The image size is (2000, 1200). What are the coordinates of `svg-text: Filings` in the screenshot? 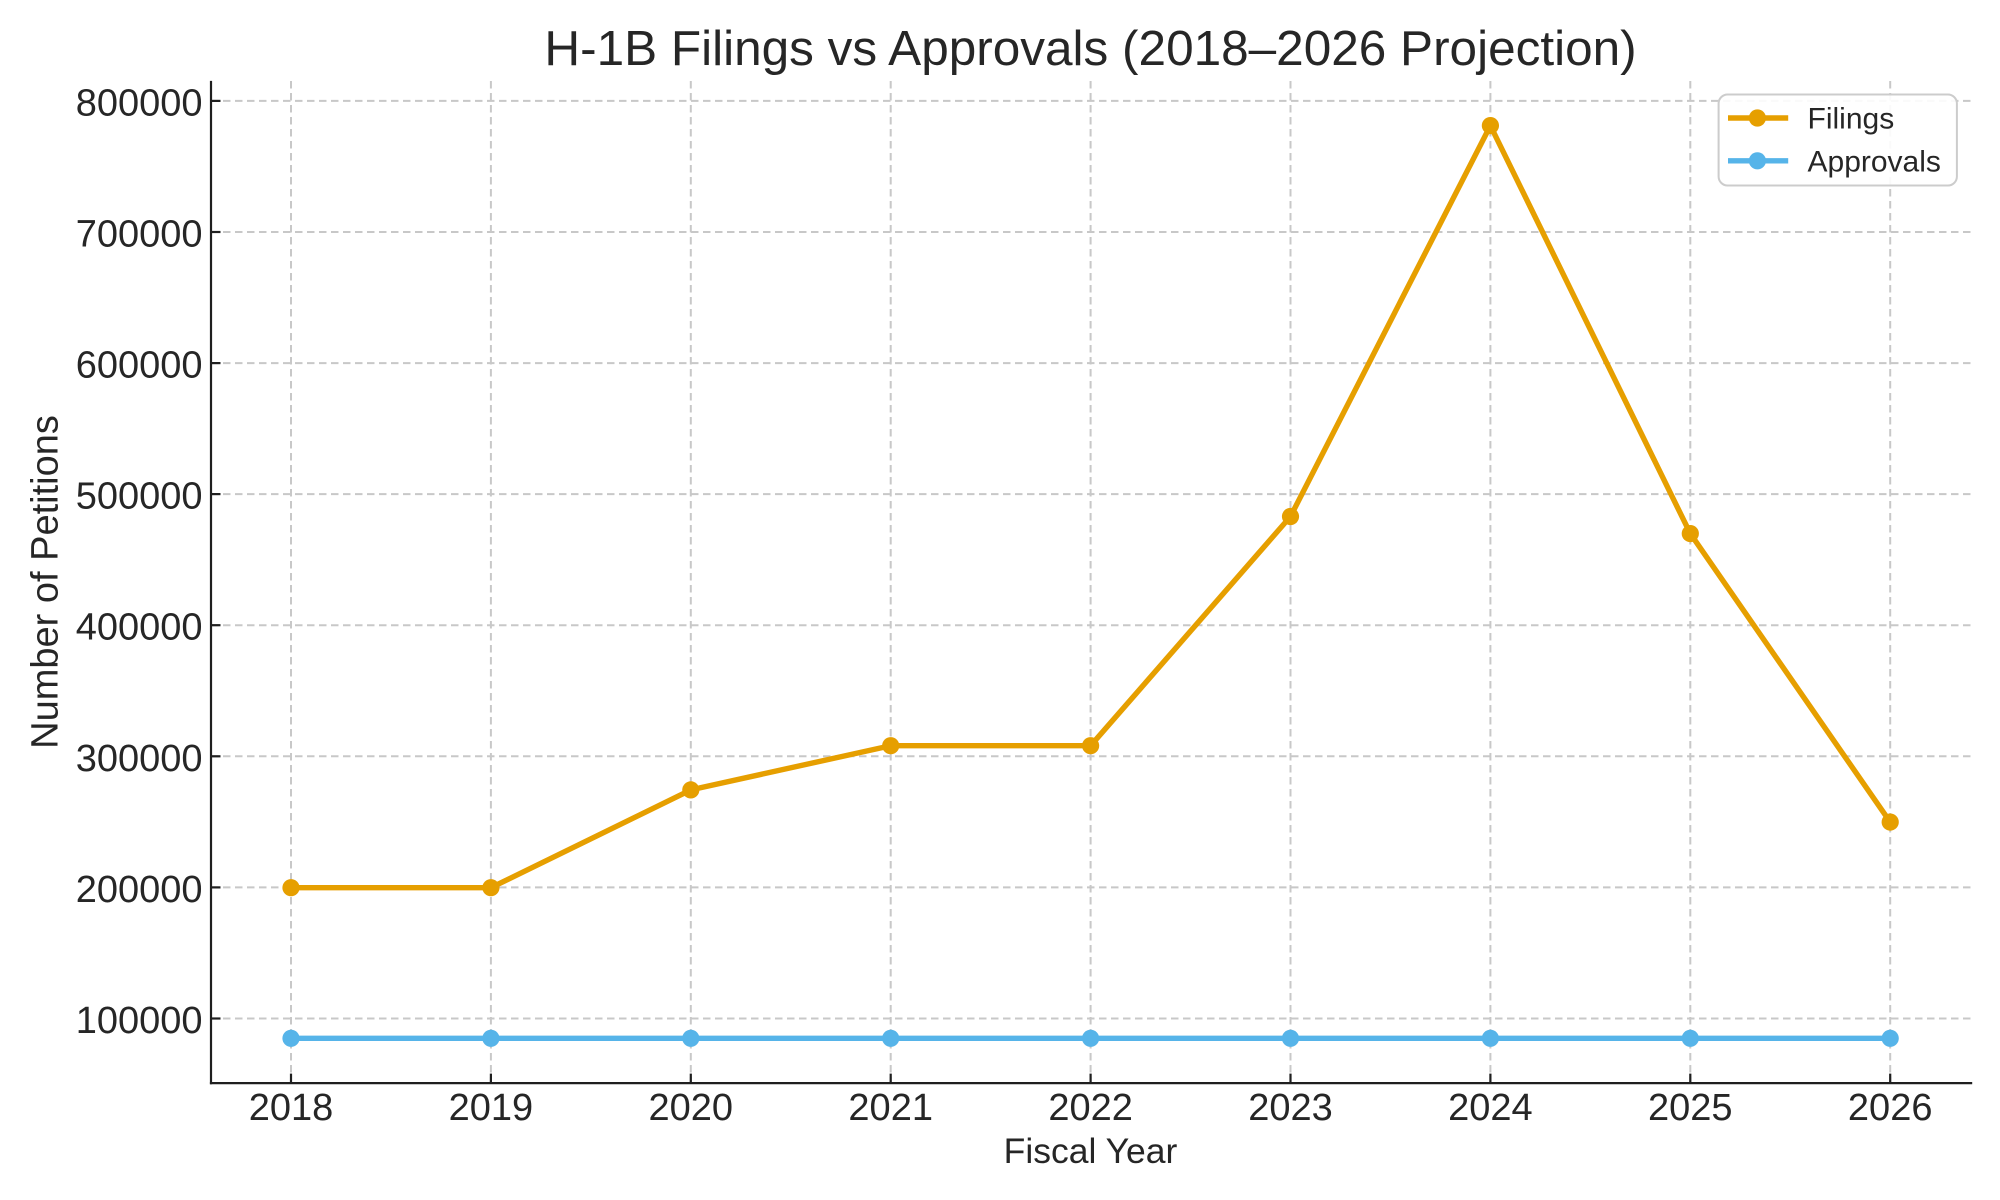 It's located at (1851, 119).